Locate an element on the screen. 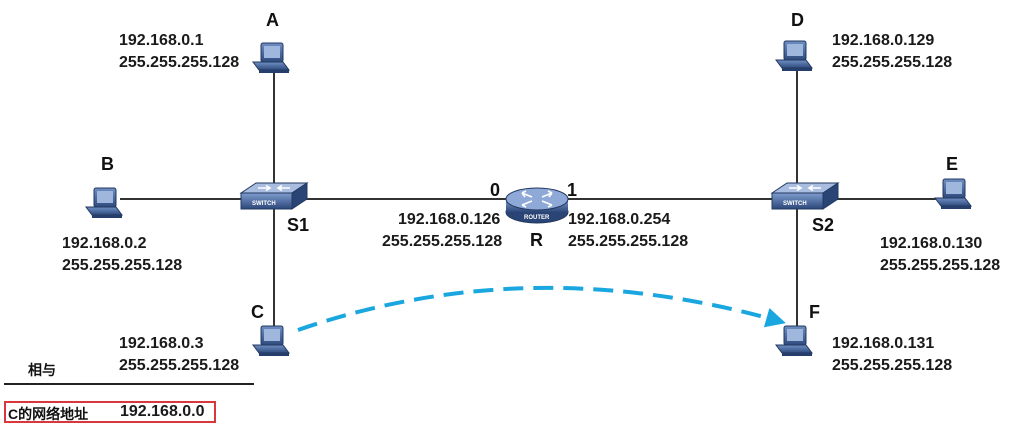 The height and width of the screenshot is (428, 1011). calc-op-label: 相与 is located at coordinates (42, 370).